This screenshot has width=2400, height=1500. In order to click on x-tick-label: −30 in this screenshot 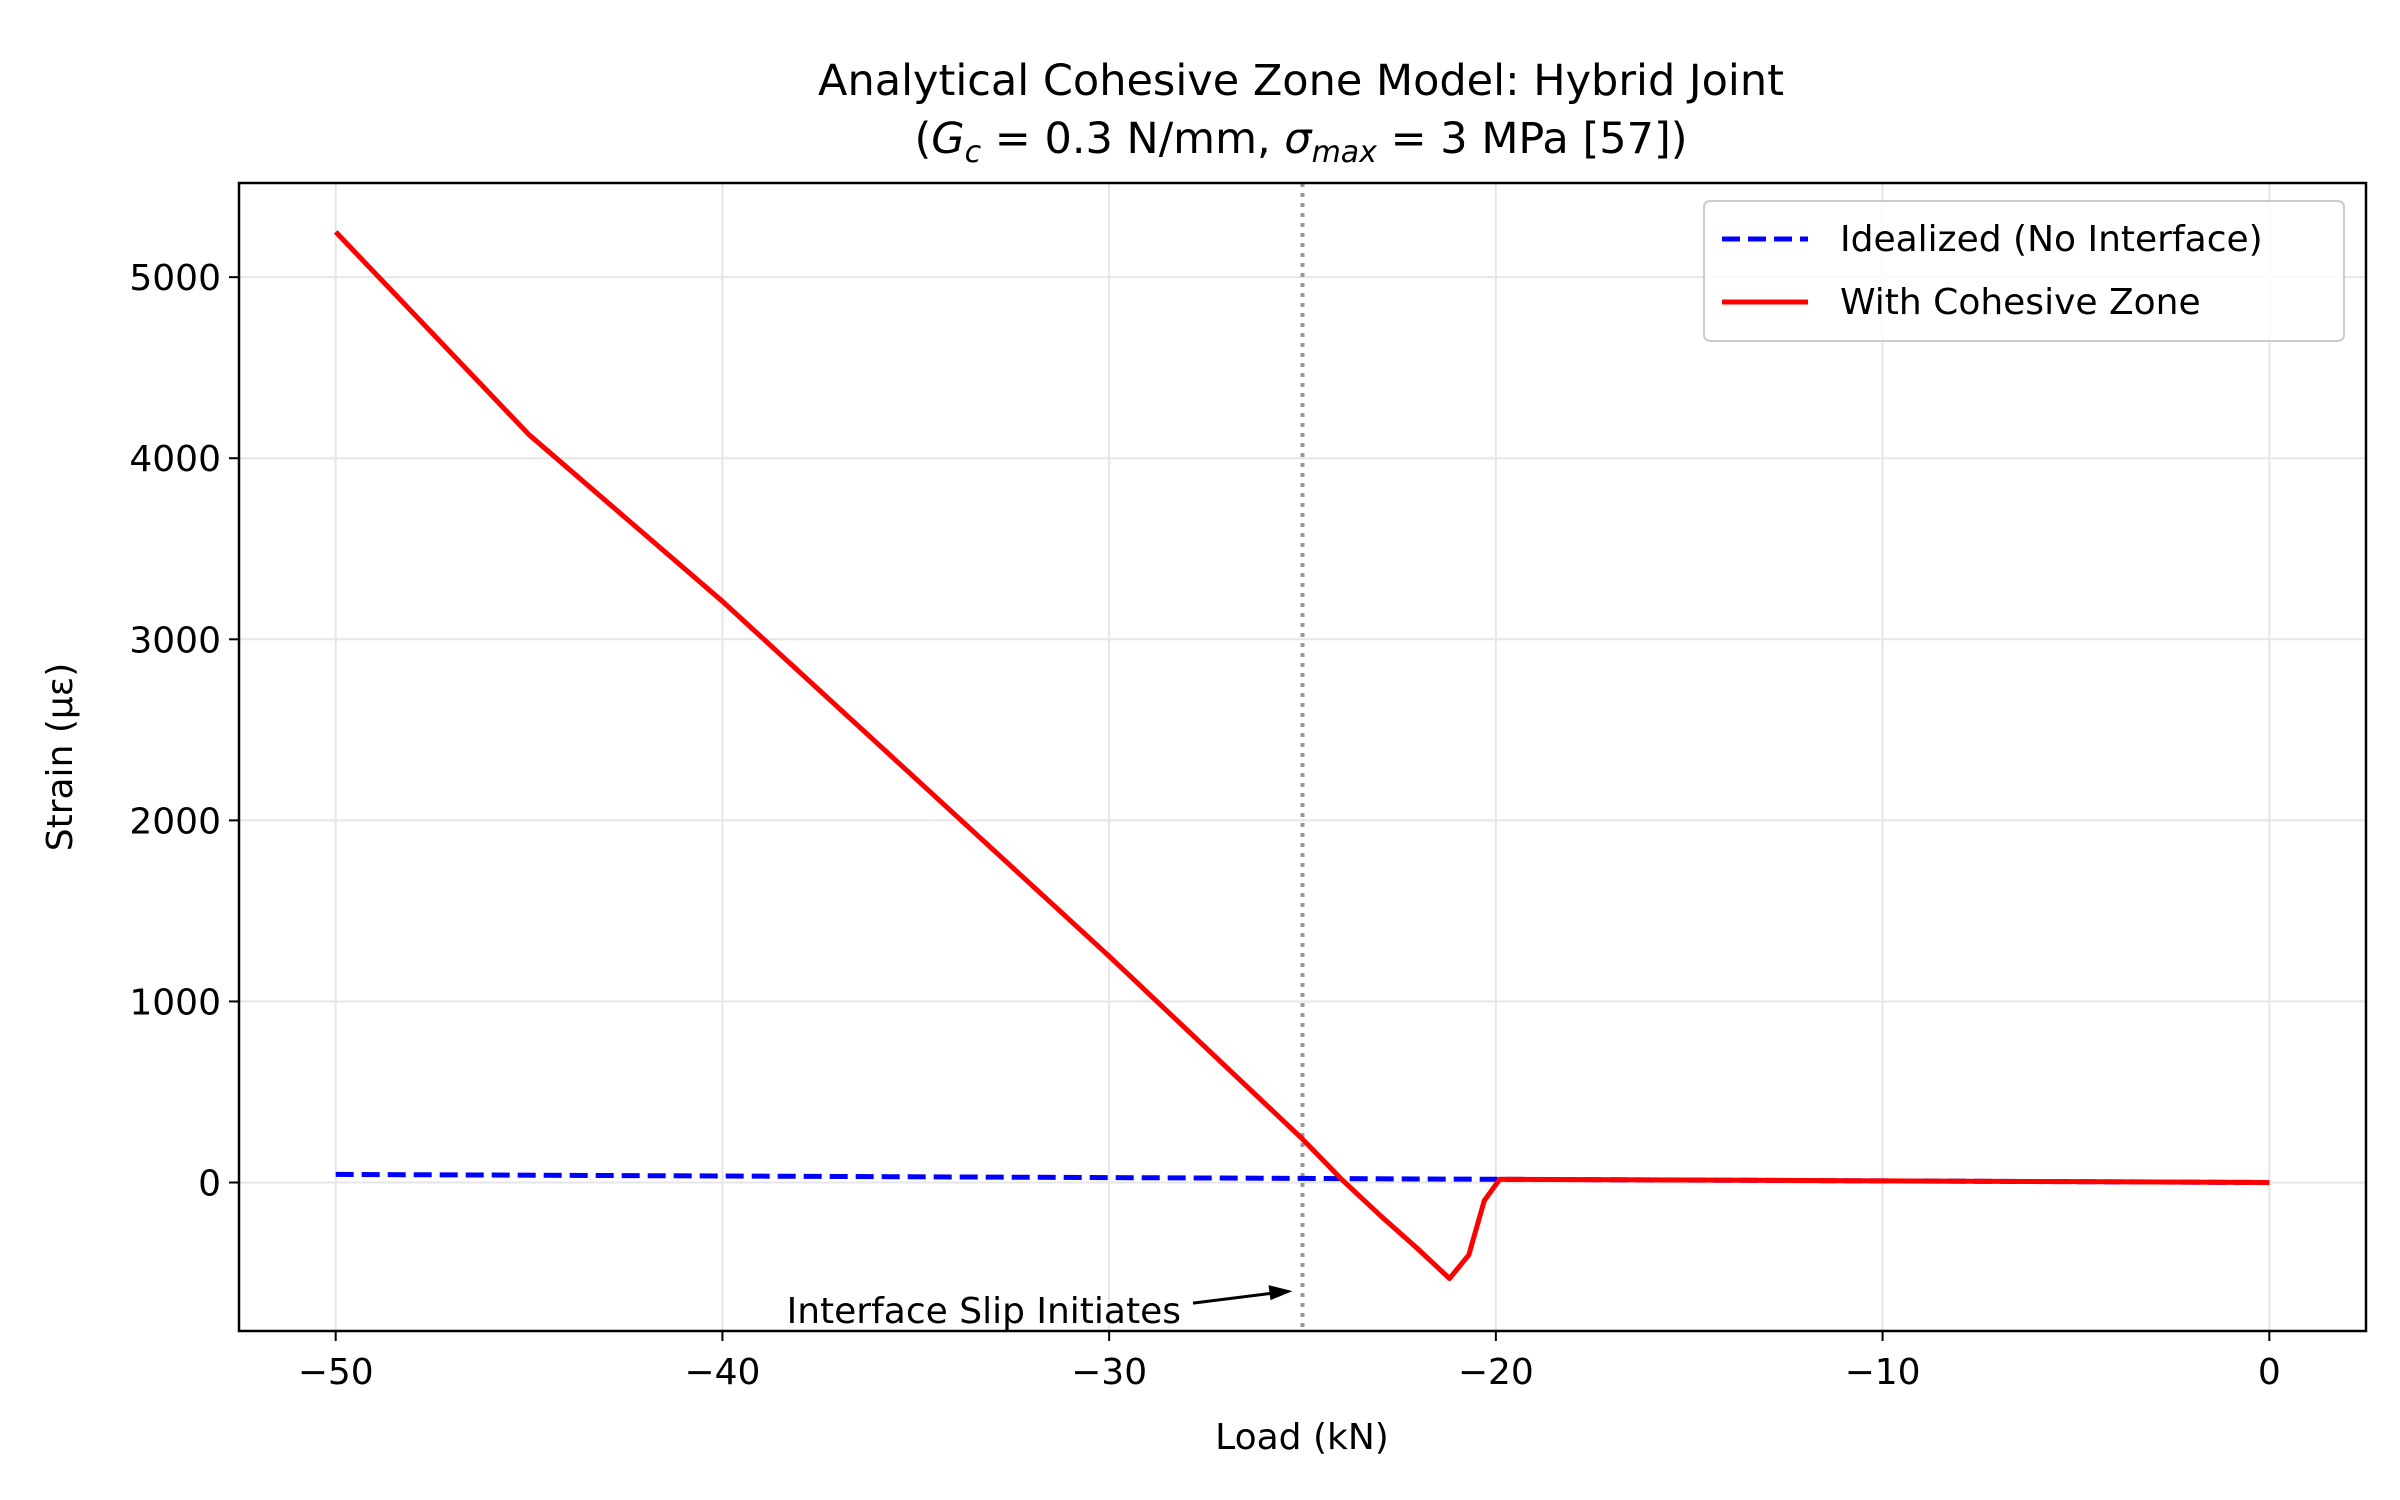, I will do `click(1109, 1372)`.